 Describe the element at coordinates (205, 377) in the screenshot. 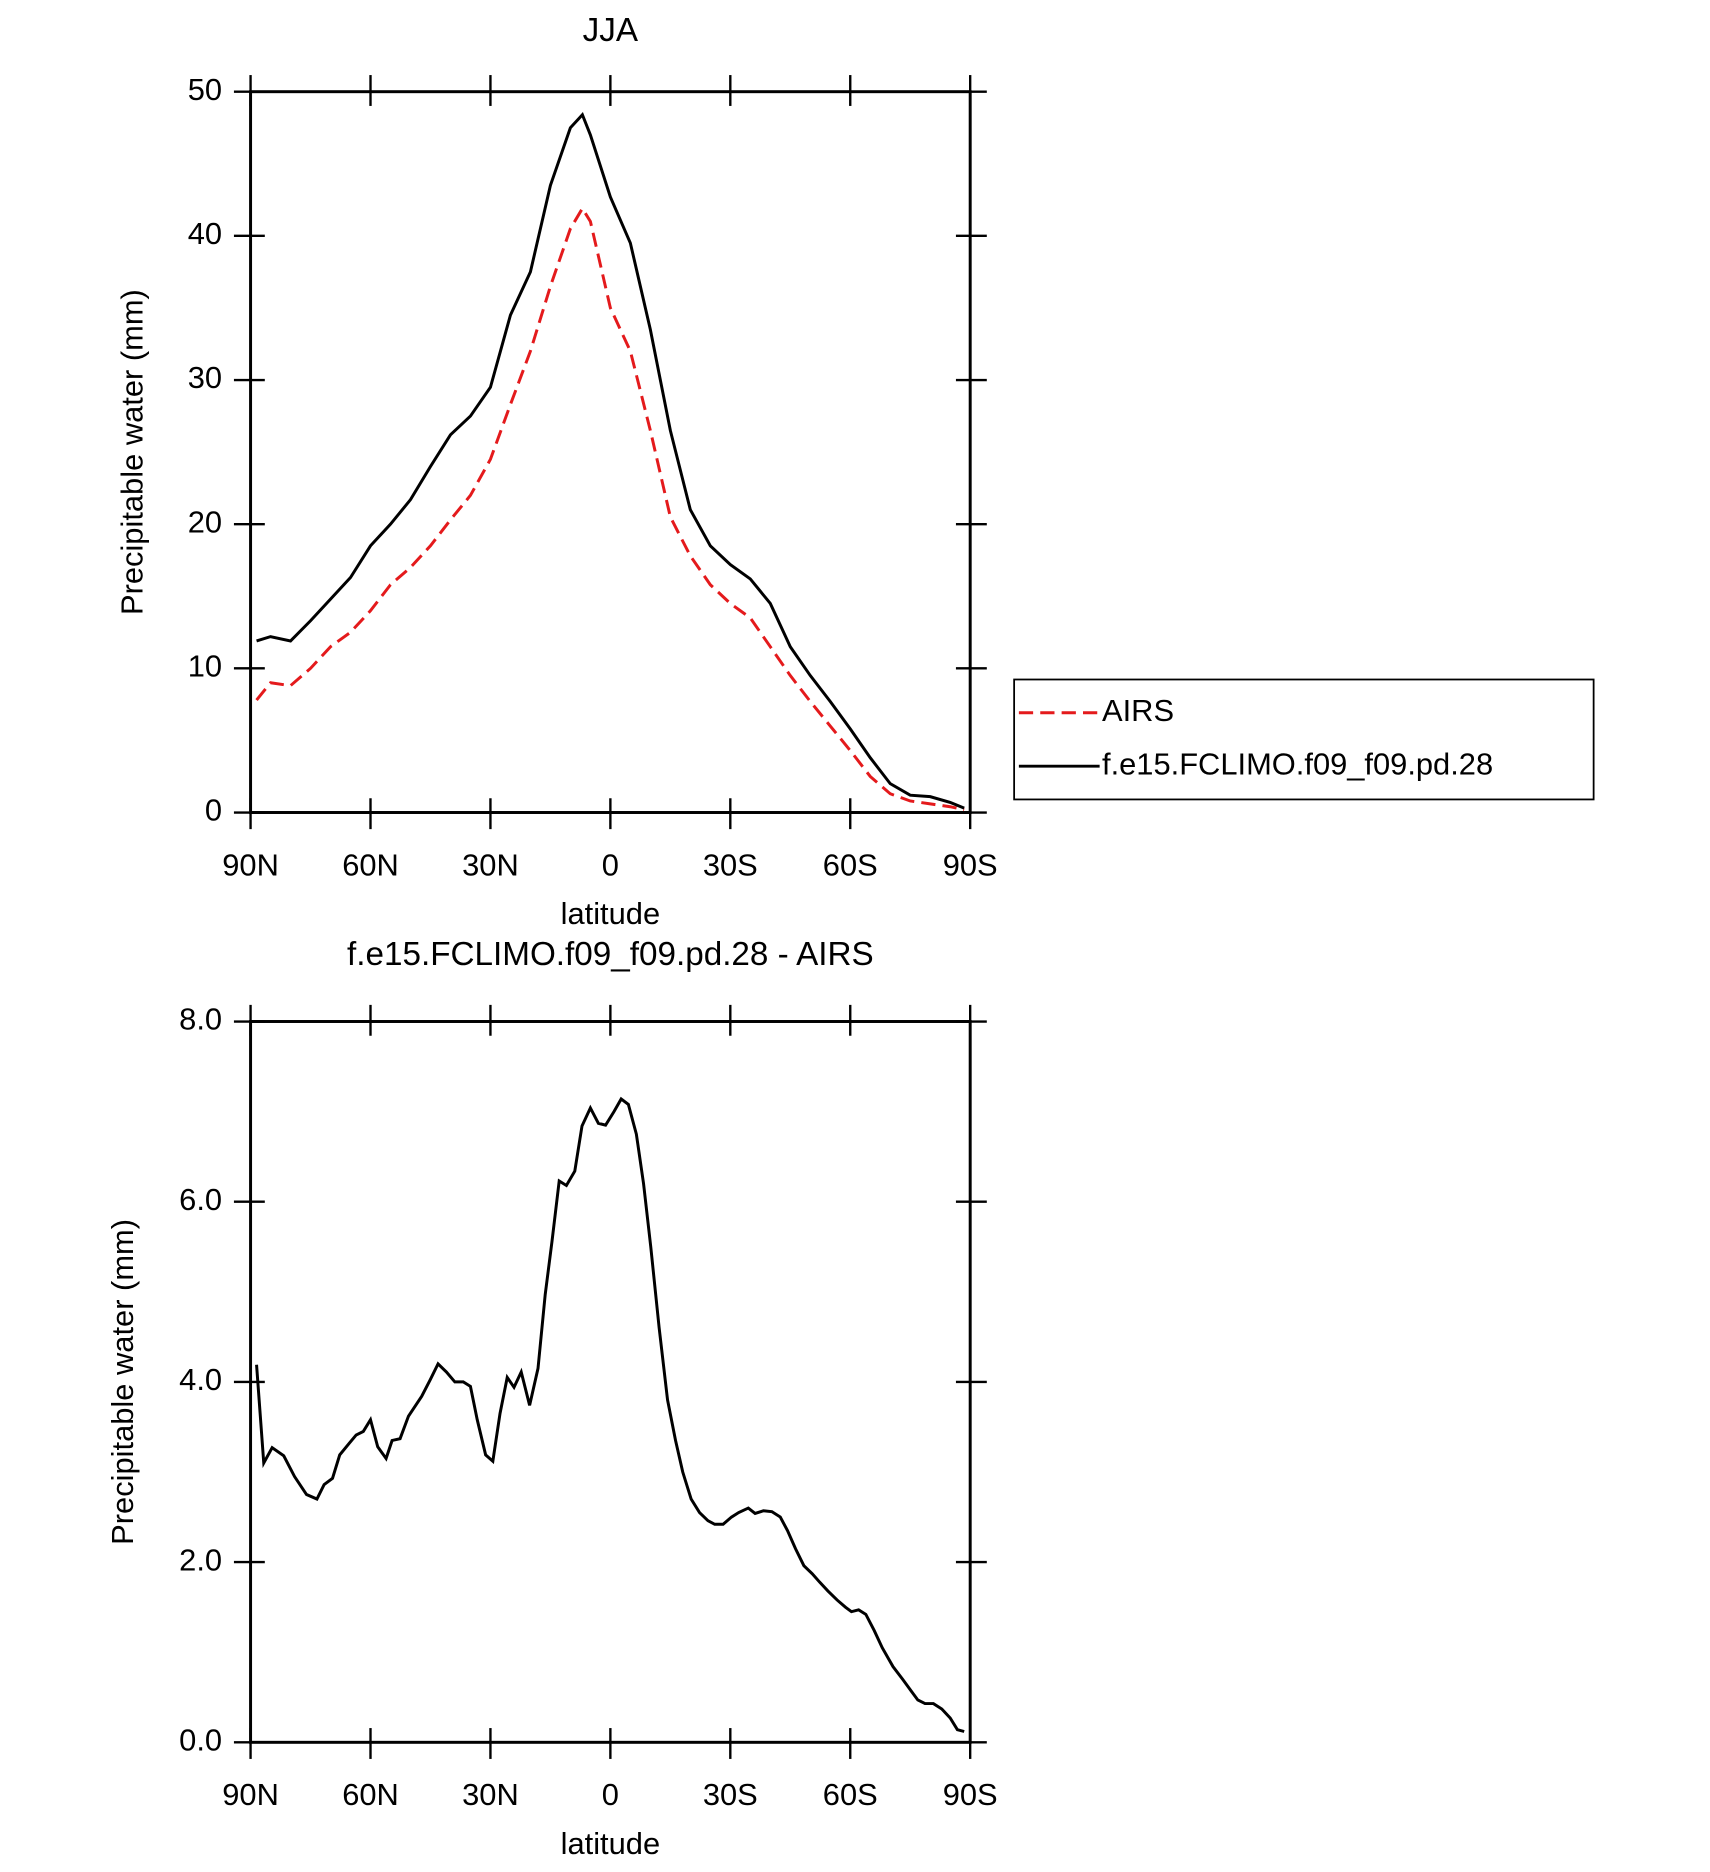

I see `y-tick-label: 30` at that location.